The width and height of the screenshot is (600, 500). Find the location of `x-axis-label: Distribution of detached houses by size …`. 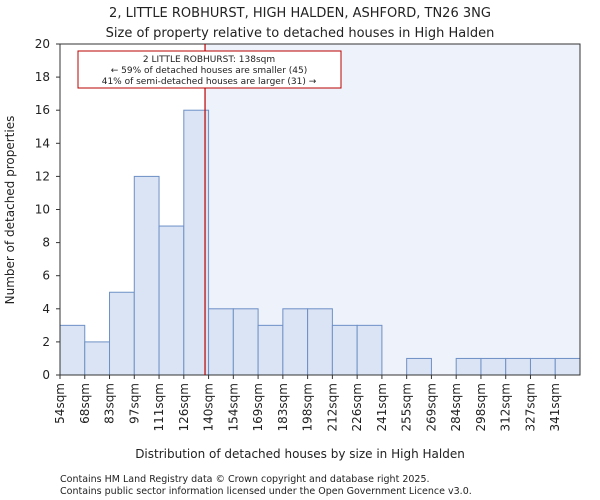

x-axis-label: Distribution of detached houses by size … is located at coordinates (300, 454).